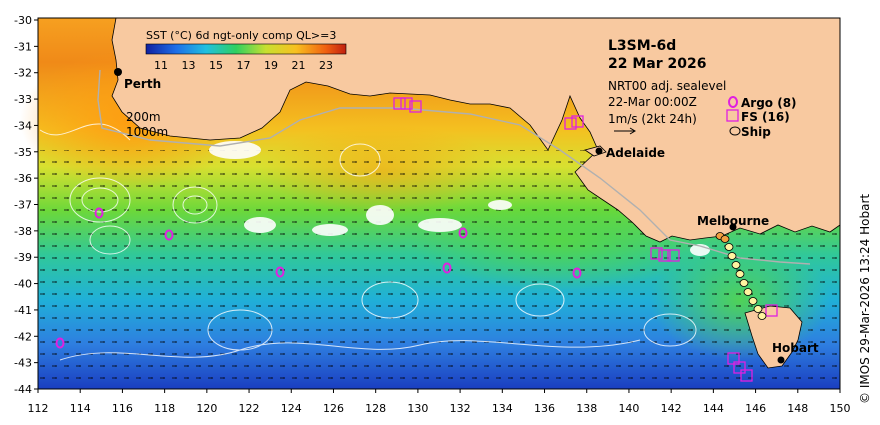  I want to click on credit-text: © IMOS 29-Mar-2026 13:24 Hobart, so click(865, 298).